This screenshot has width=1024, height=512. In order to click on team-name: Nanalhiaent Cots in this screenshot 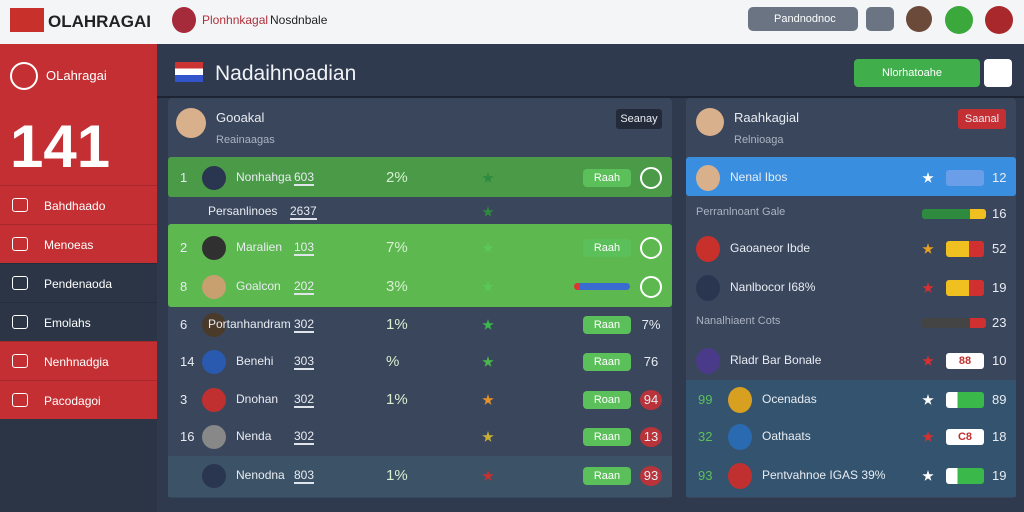, I will do `click(738, 321)`.